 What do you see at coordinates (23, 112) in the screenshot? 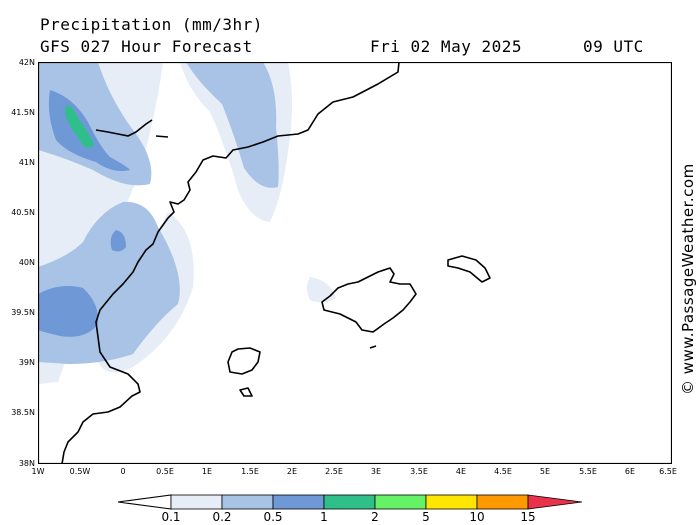
I see `lat-tick-label: 41.5N` at bounding box center [23, 112].